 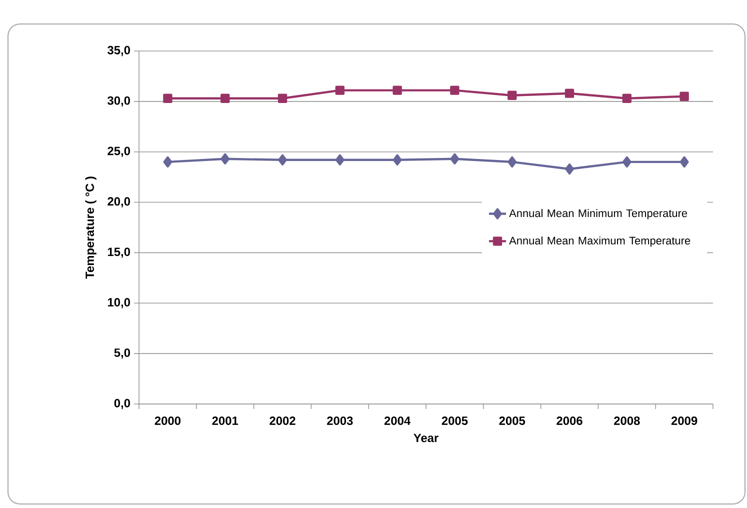 I want to click on y-tick-label: 5,0, so click(x=122, y=353).